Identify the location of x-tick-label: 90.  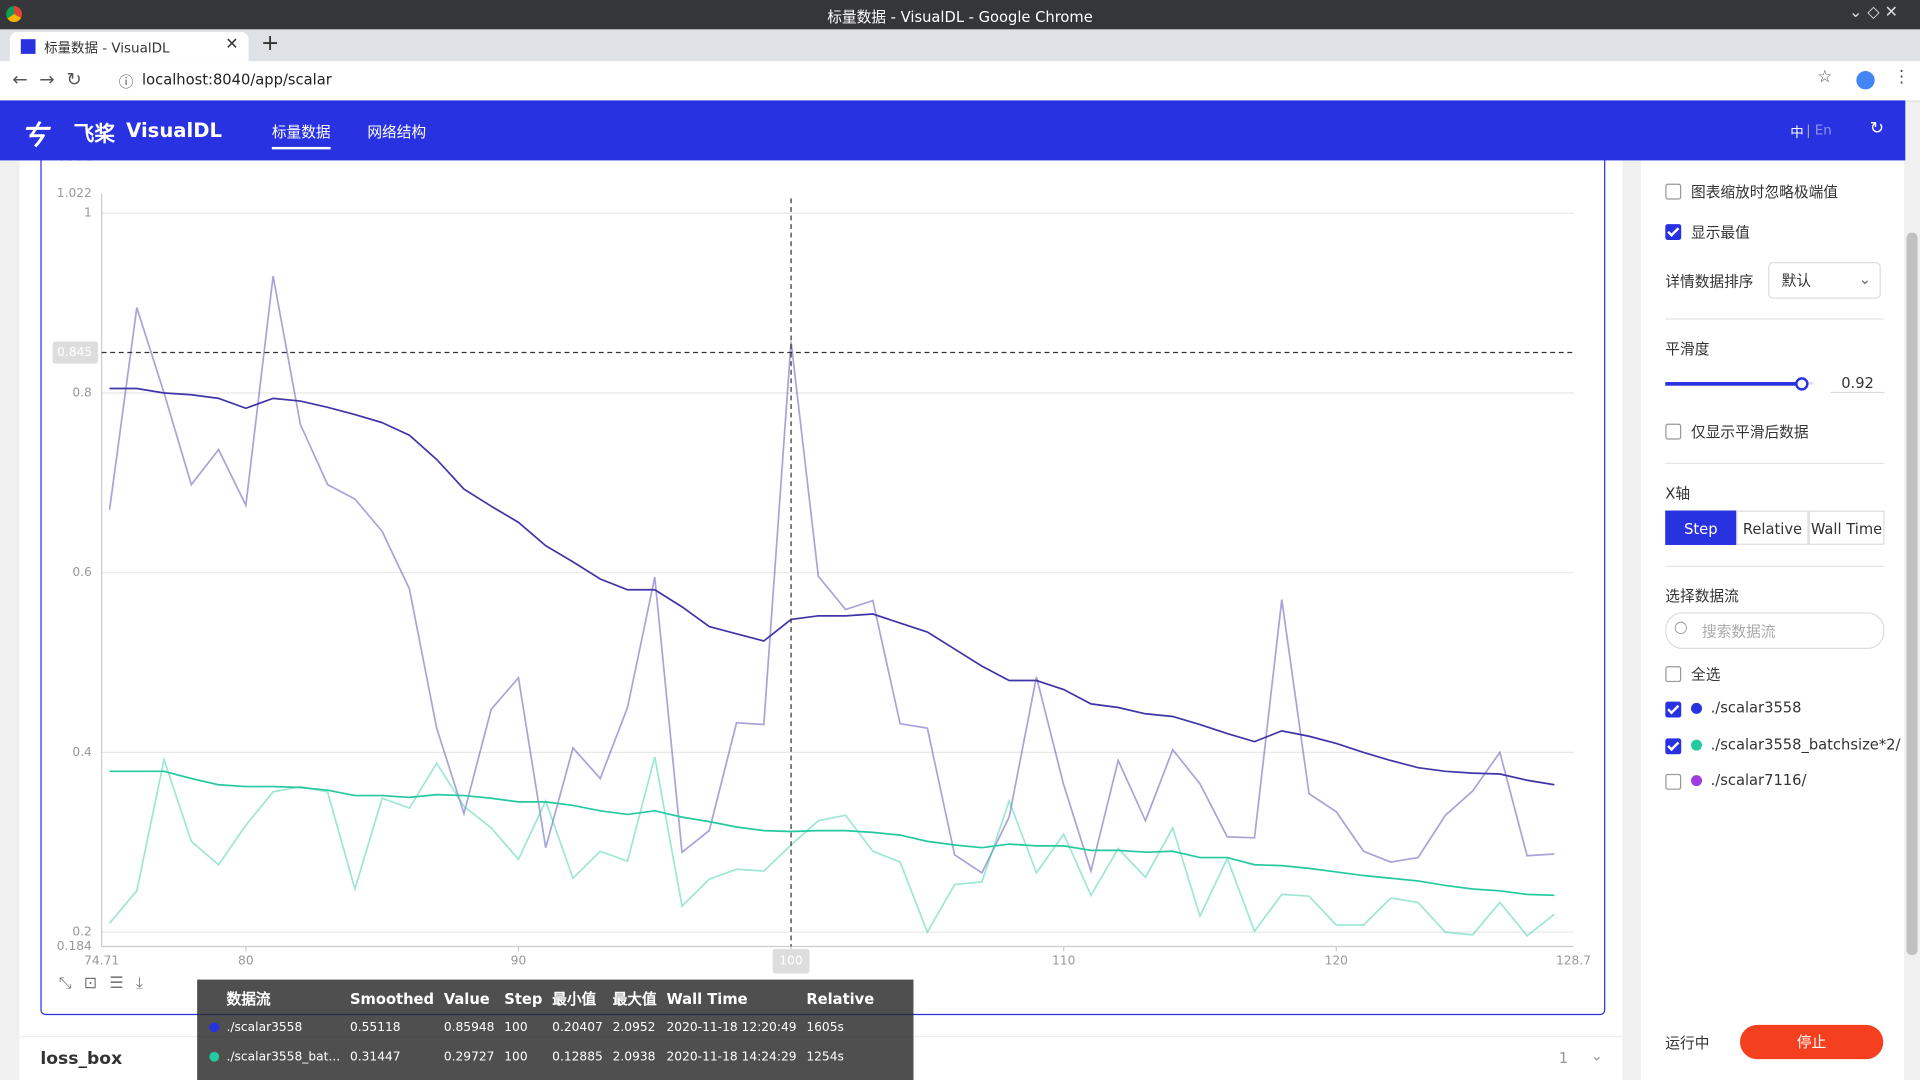
(519, 961).